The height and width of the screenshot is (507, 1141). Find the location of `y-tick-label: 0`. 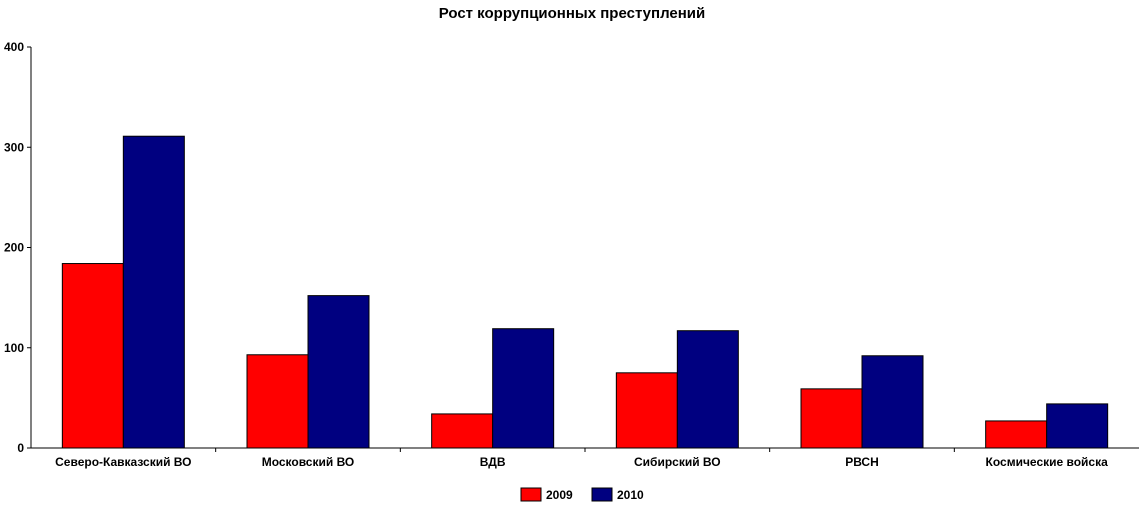

y-tick-label: 0 is located at coordinates (20, 448).